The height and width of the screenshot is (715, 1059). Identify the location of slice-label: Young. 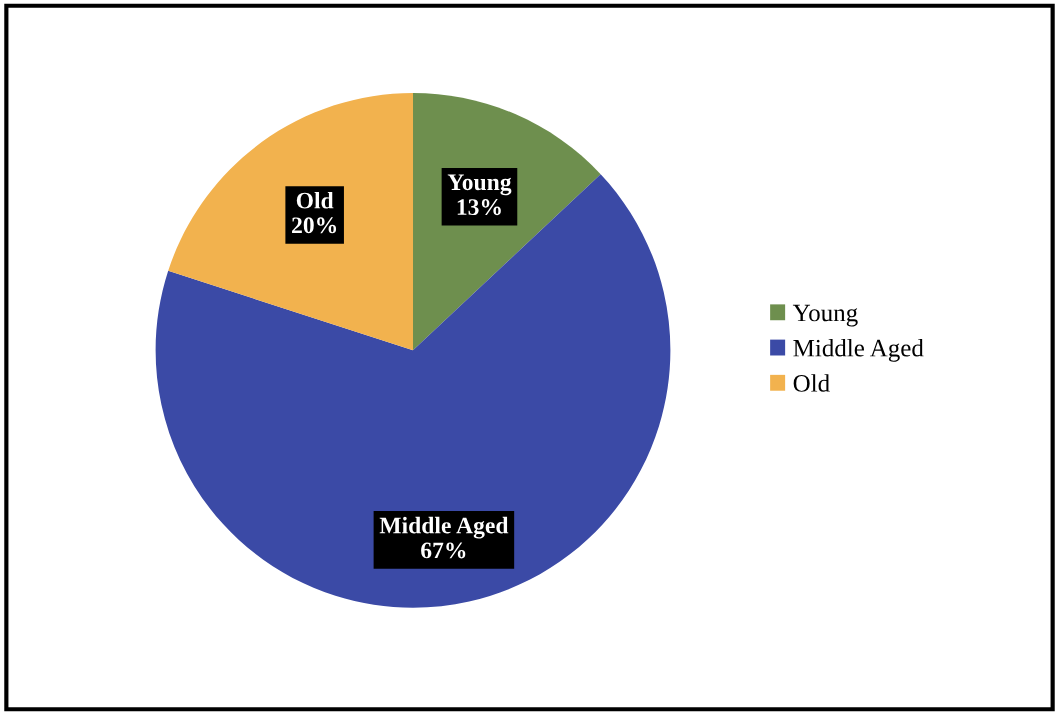
(479, 185).